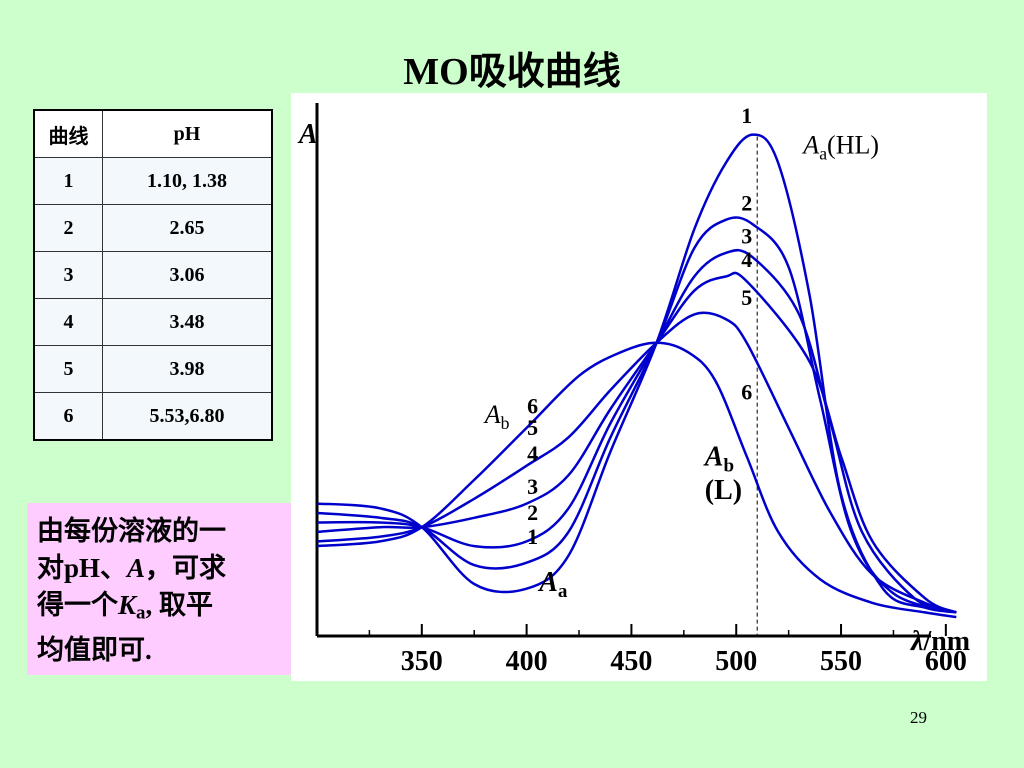 The height and width of the screenshot is (768, 1024). Describe the element at coordinates (736, 661) in the screenshot. I see `x-tick-label: 500` at that location.